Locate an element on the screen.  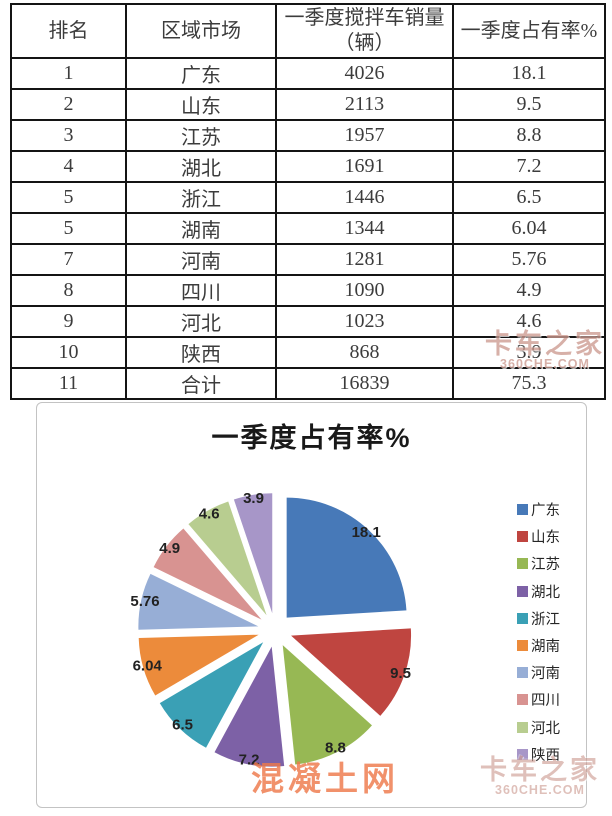
cell-rank: 1 is located at coordinates (68, 73).